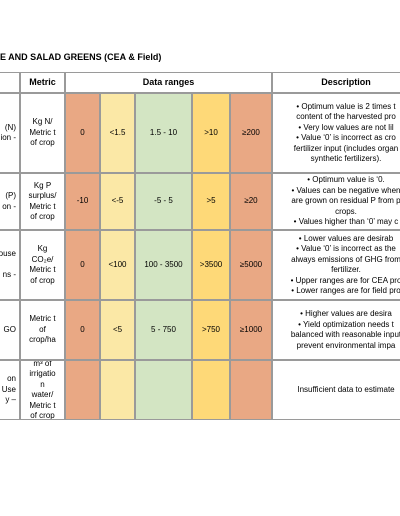  Describe the element at coordinates (42, 259) in the screenshot. I see `metric-text: CO₂e/` at that location.